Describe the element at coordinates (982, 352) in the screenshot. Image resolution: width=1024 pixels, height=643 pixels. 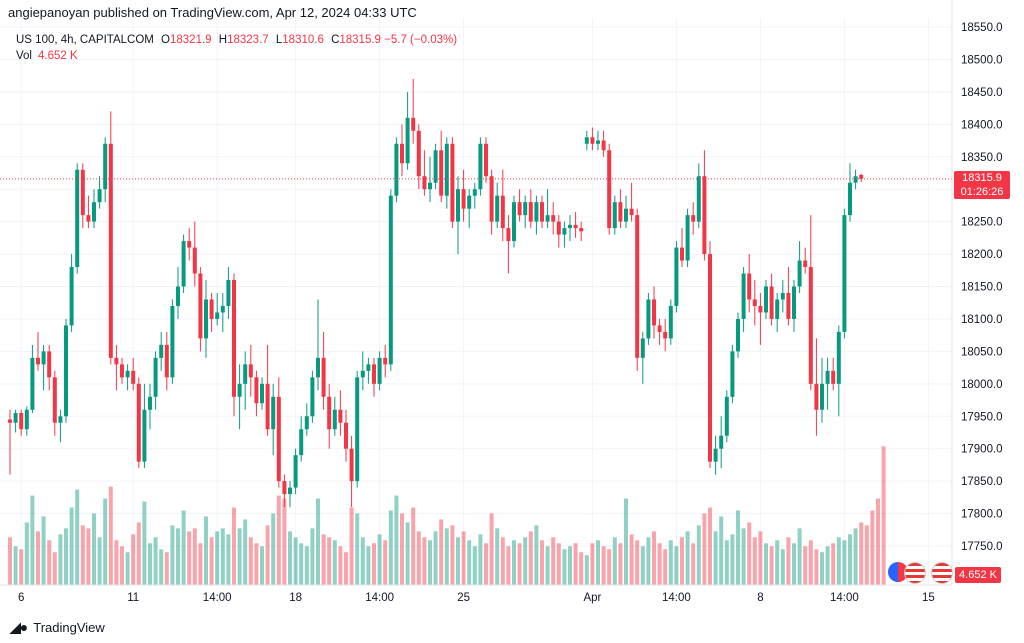
I see `price-tick-label: 18050.0` at that location.